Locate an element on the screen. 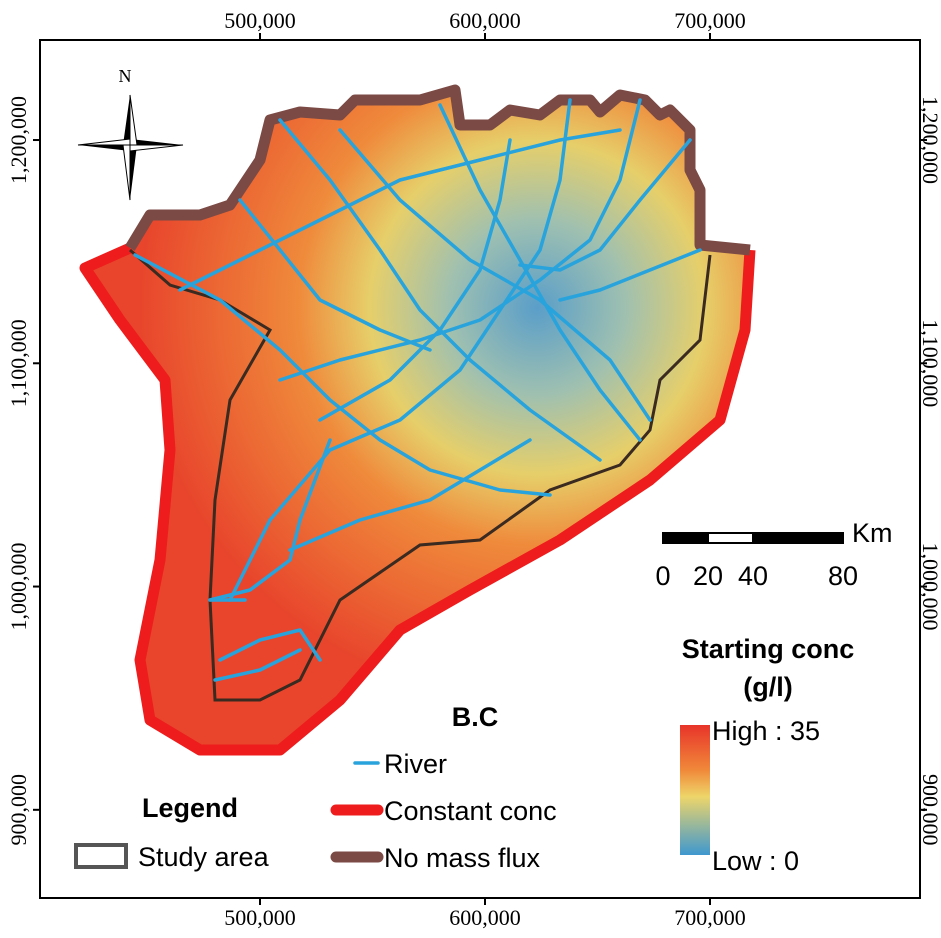 This screenshot has height=938, width=941. colorbar-low: Low : 0 is located at coordinates (755, 861).